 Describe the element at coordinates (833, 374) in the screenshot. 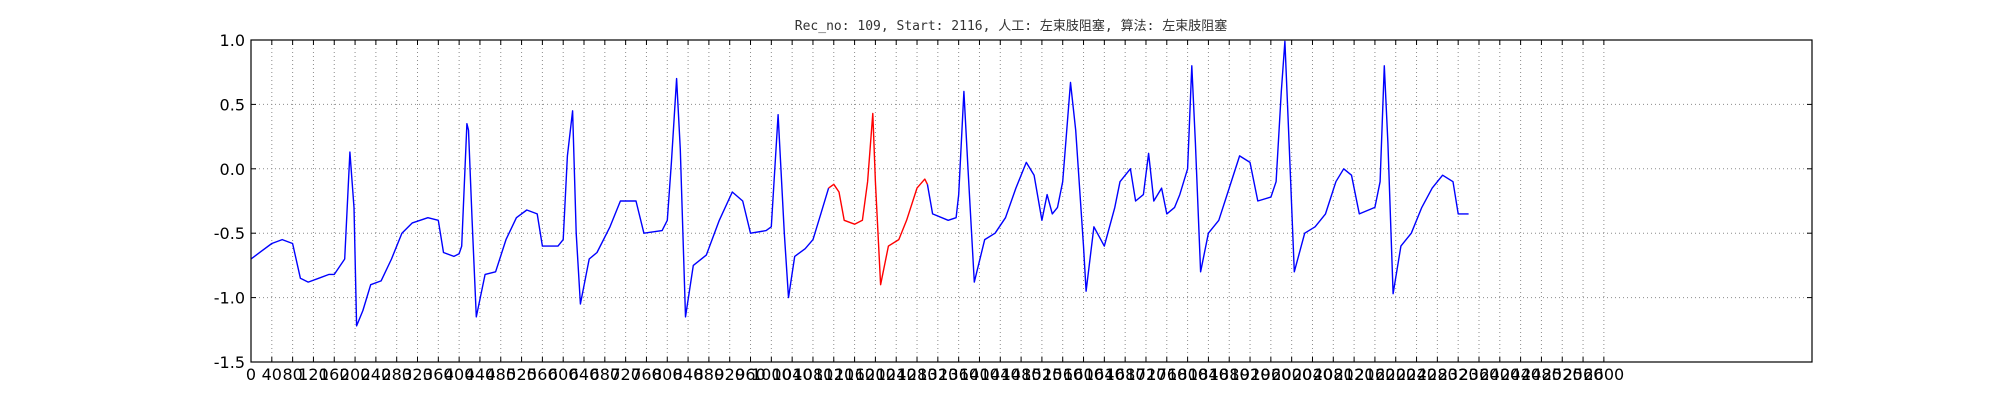

I see `x-tick-label: 1120` at that location.